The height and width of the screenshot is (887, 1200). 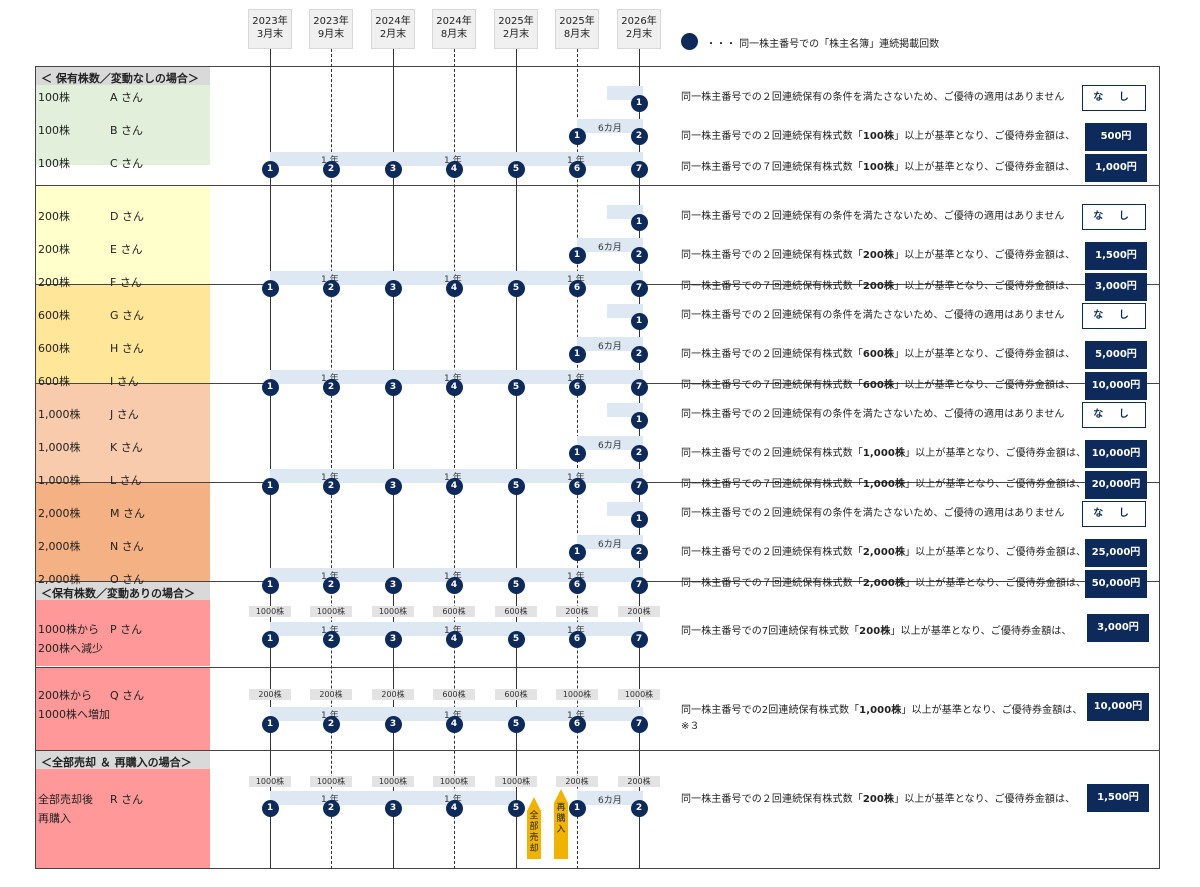 What do you see at coordinates (1116, 584) in the screenshot?
I see `benefit-badge: 50,000円` at bounding box center [1116, 584].